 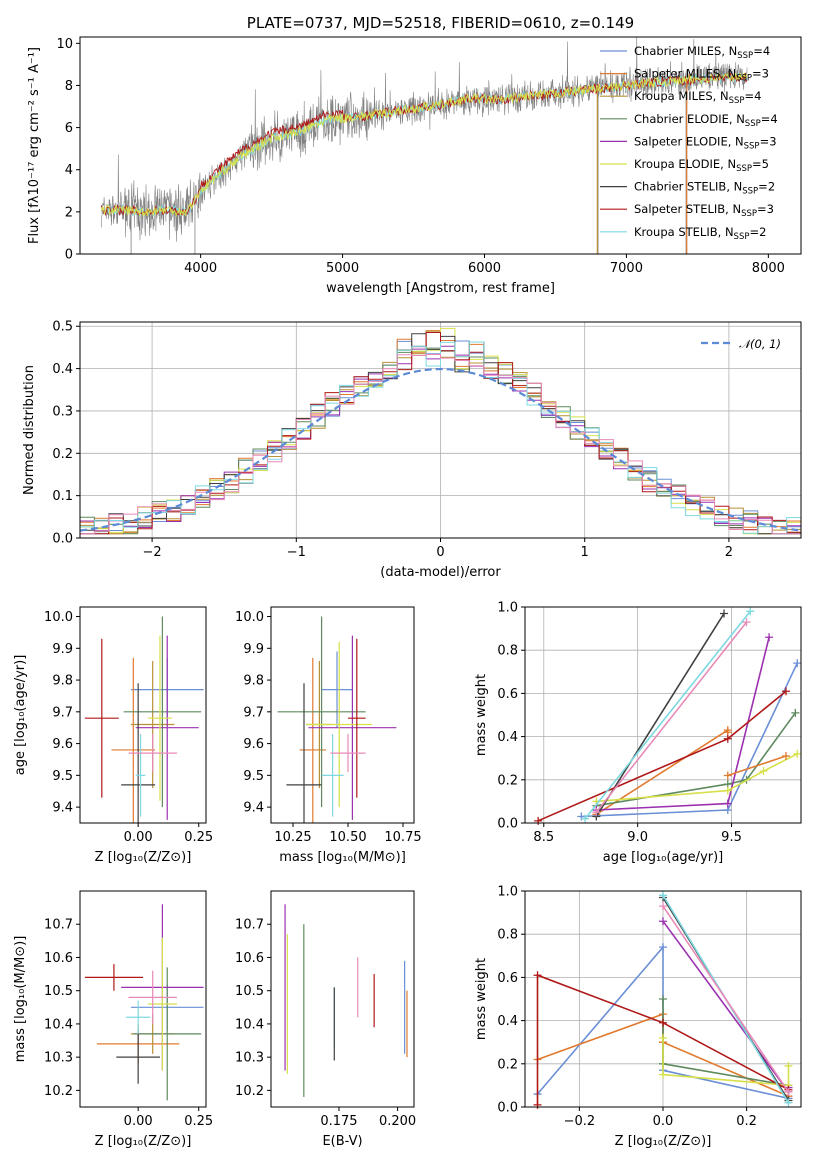 What do you see at coordinates (585, 552) in the screenshot?
I see `x-tick-label: 1` at bounding box center [585, 552].